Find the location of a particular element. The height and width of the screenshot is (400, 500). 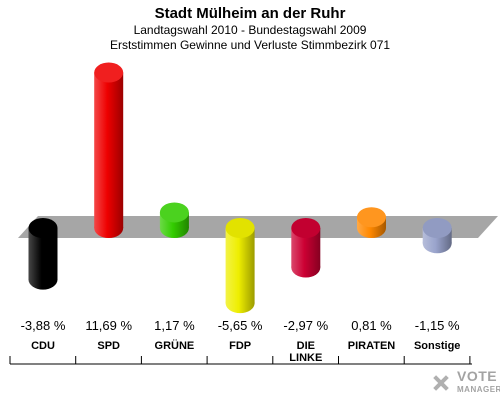

bar-sonstige is located at coordinates (437, 236).